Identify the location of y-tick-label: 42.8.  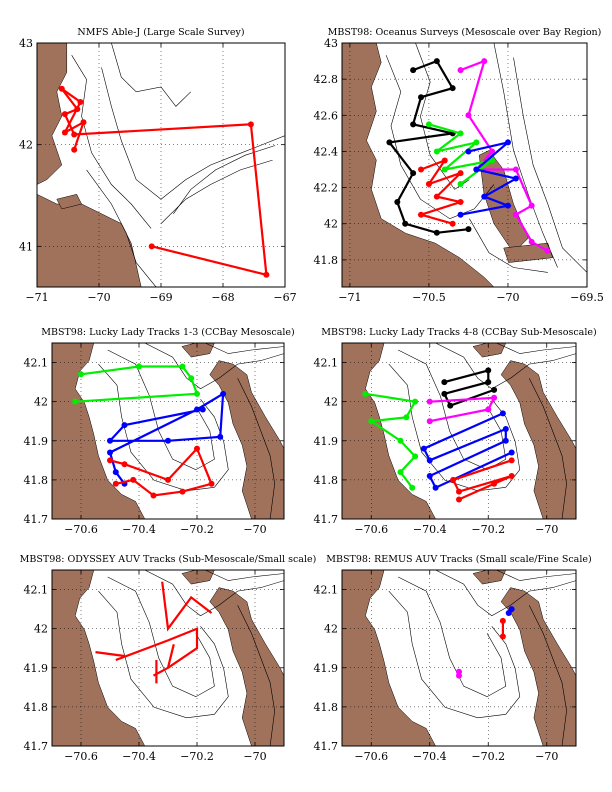
(326, 79).